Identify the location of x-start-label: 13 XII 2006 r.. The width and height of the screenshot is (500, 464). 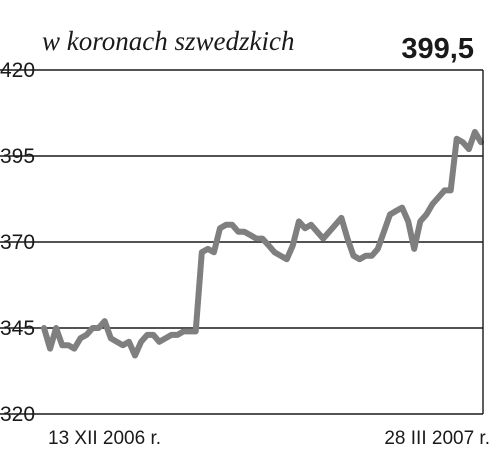
(104, 438).